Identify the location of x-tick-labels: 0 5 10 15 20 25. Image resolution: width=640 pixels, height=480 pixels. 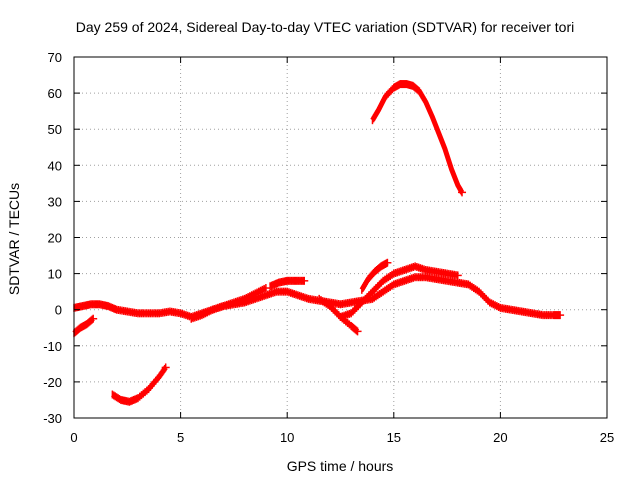
(342, 437).